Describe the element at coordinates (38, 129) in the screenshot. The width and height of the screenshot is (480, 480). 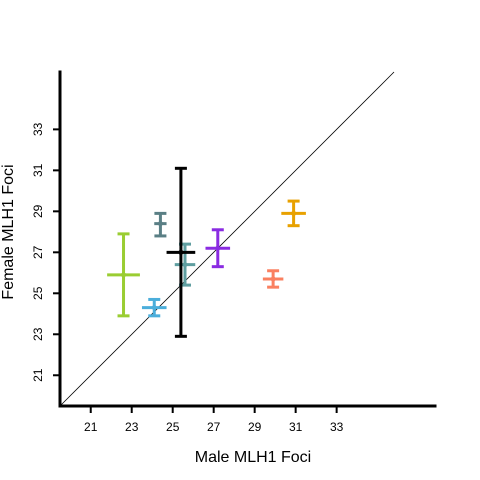
I see `y-tick-label: 33` at that location.